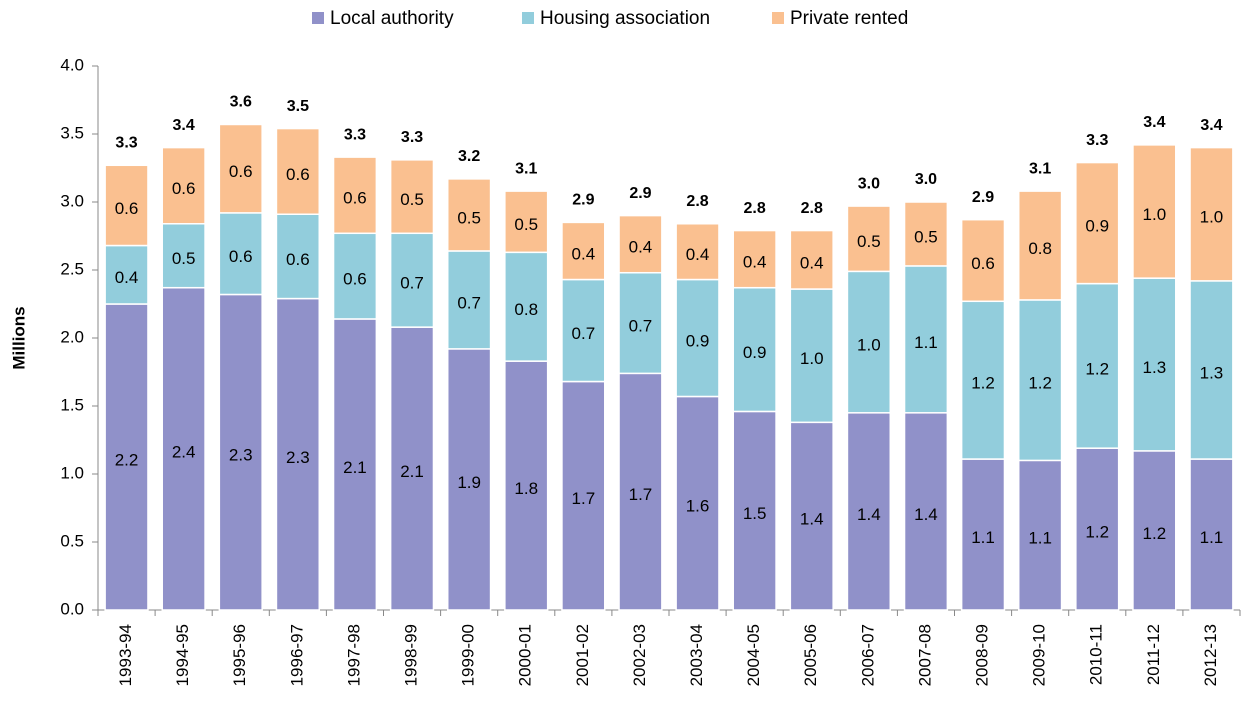 This screenshot has width=1252, height=722. Describe the element at coordinates (1039, 655) in the screenshot. I see `x-tick-label: 2009-10` at that location.